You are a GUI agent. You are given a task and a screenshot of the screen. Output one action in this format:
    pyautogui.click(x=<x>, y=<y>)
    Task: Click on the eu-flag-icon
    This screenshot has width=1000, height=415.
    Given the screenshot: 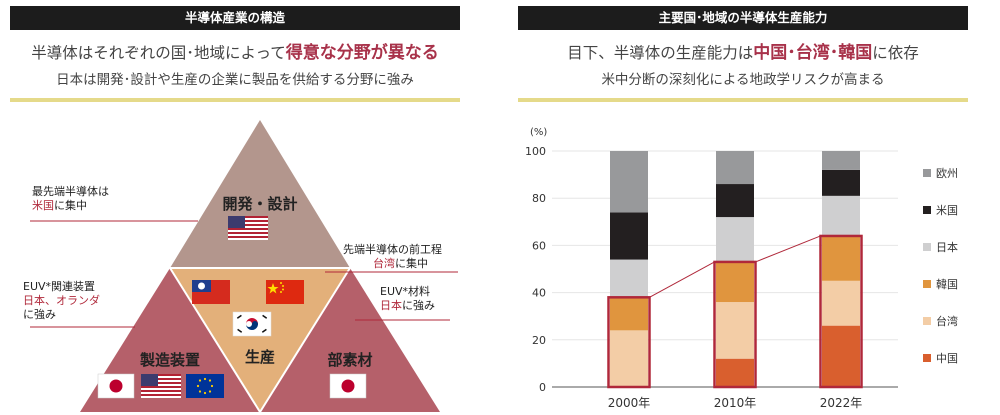 What is the action you would take?
    pyautogui.click(x=205, y=386)
    